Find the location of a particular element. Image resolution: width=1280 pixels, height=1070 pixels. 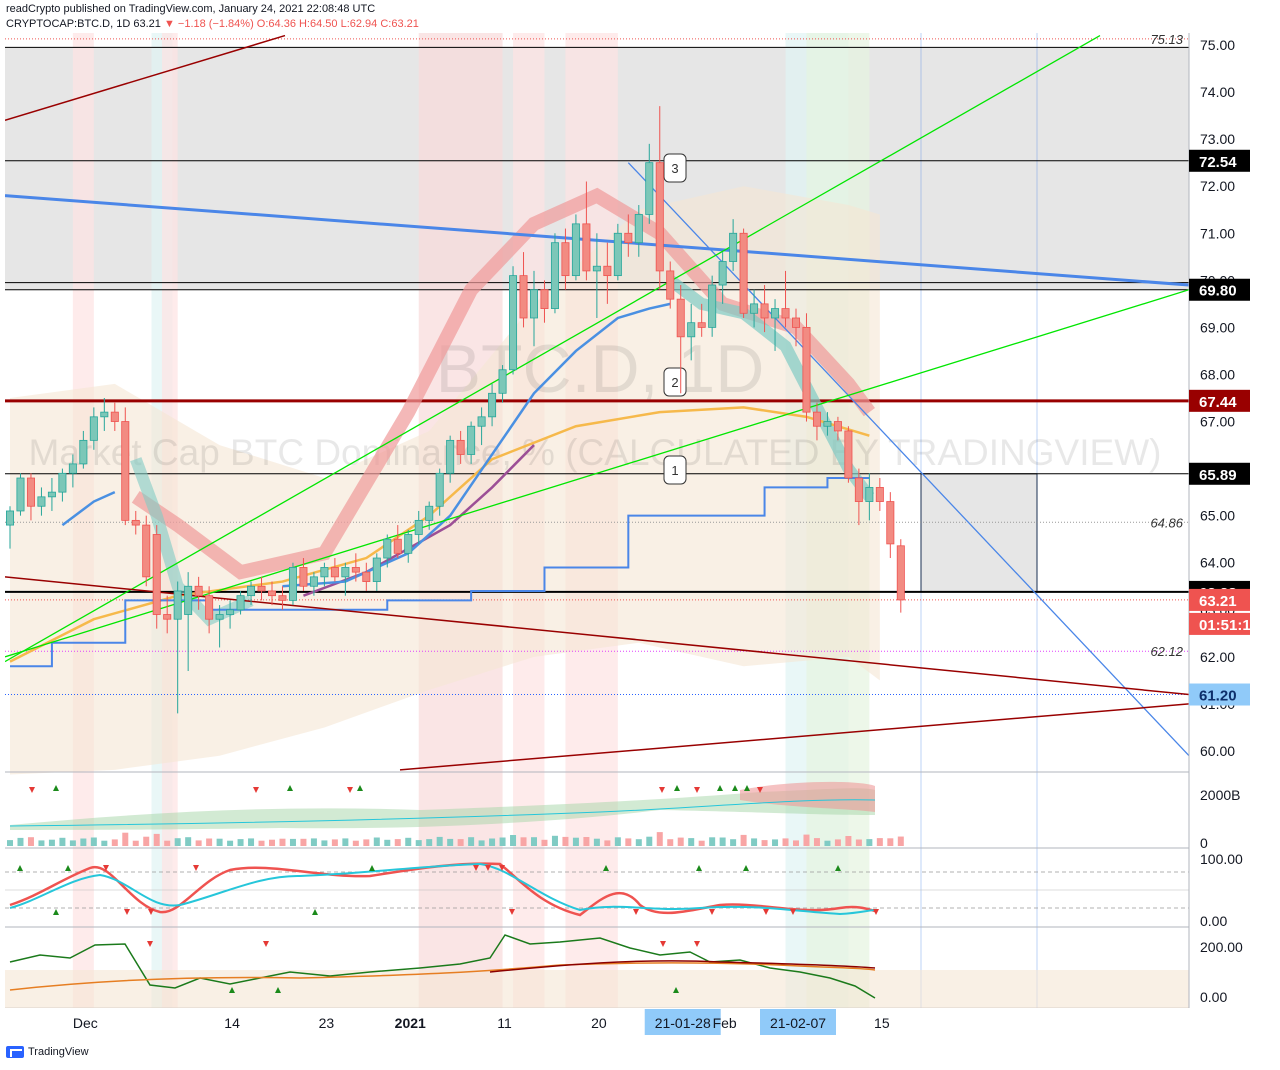

strength-ma is located at coordinates (442, 976).